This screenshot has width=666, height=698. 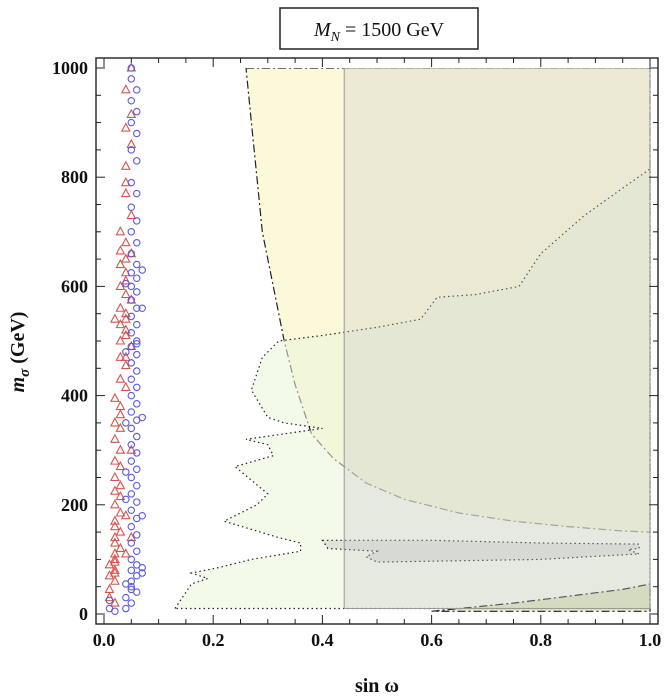 I want to click on chart-title-text: MN = 1500 GeV, so click(x=379, y=32).